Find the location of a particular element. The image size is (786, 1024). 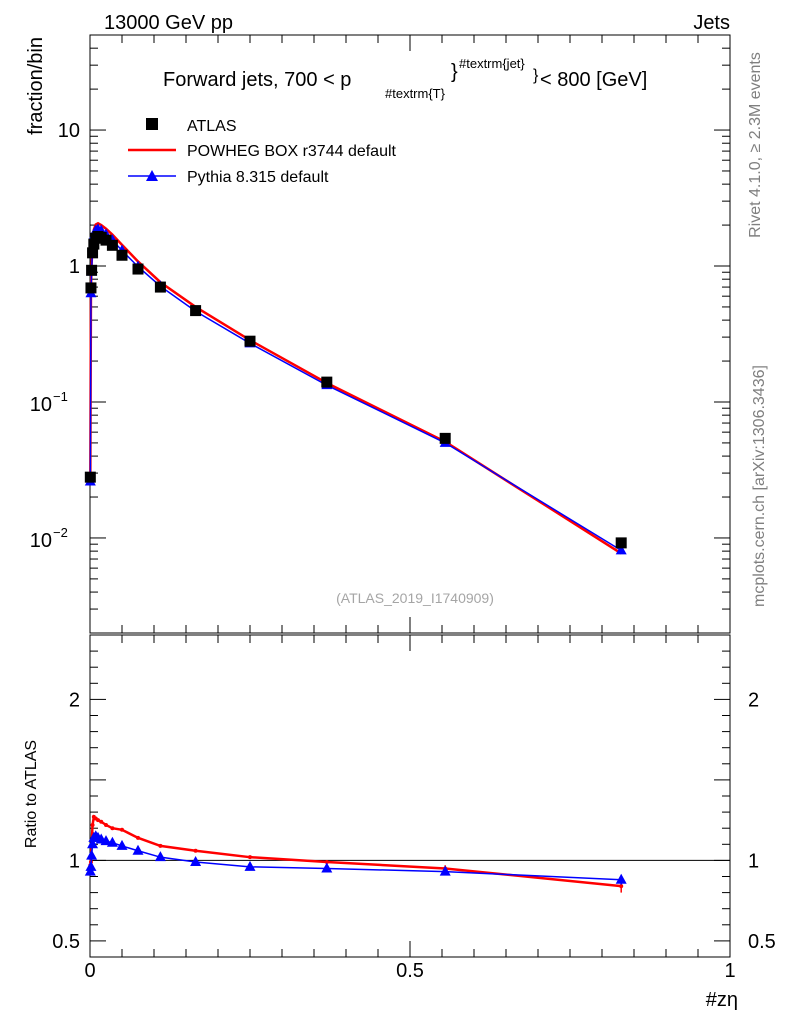

ratio-y-tick-label-right: 1 is located at coordinates (753, 861).